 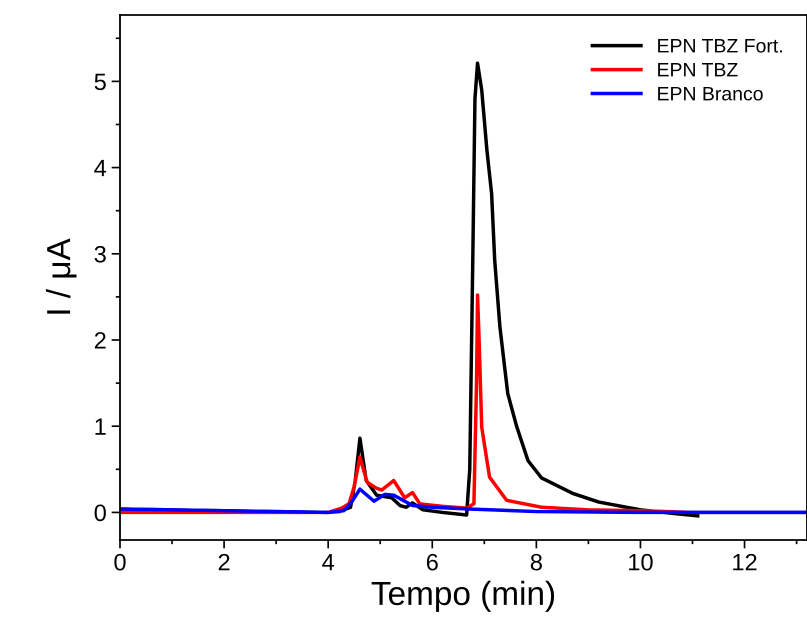 I want to click on x-tick-label: 2, so click(x=224, y=562).